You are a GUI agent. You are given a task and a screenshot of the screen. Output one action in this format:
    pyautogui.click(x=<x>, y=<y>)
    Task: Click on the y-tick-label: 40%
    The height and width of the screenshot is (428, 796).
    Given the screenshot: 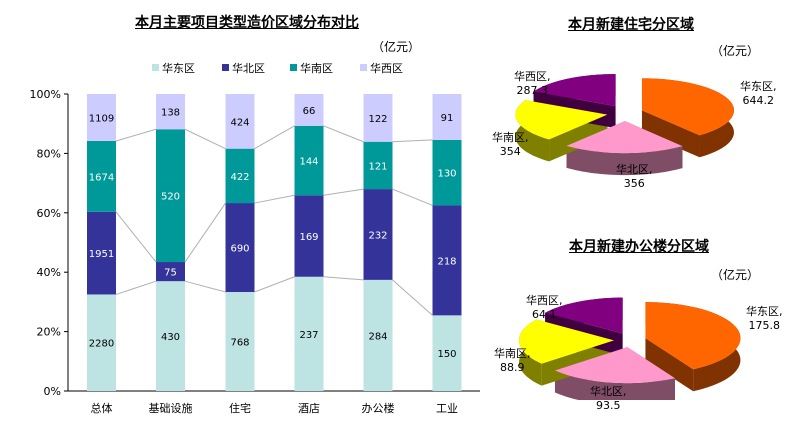 What is the action you would take?
    pyautogui.click(x=49, y=272)
    